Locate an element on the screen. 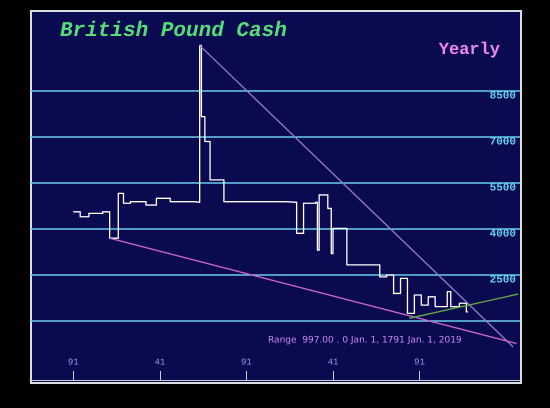  y-tick-label: 7000 is located at coordinates (503, 142).